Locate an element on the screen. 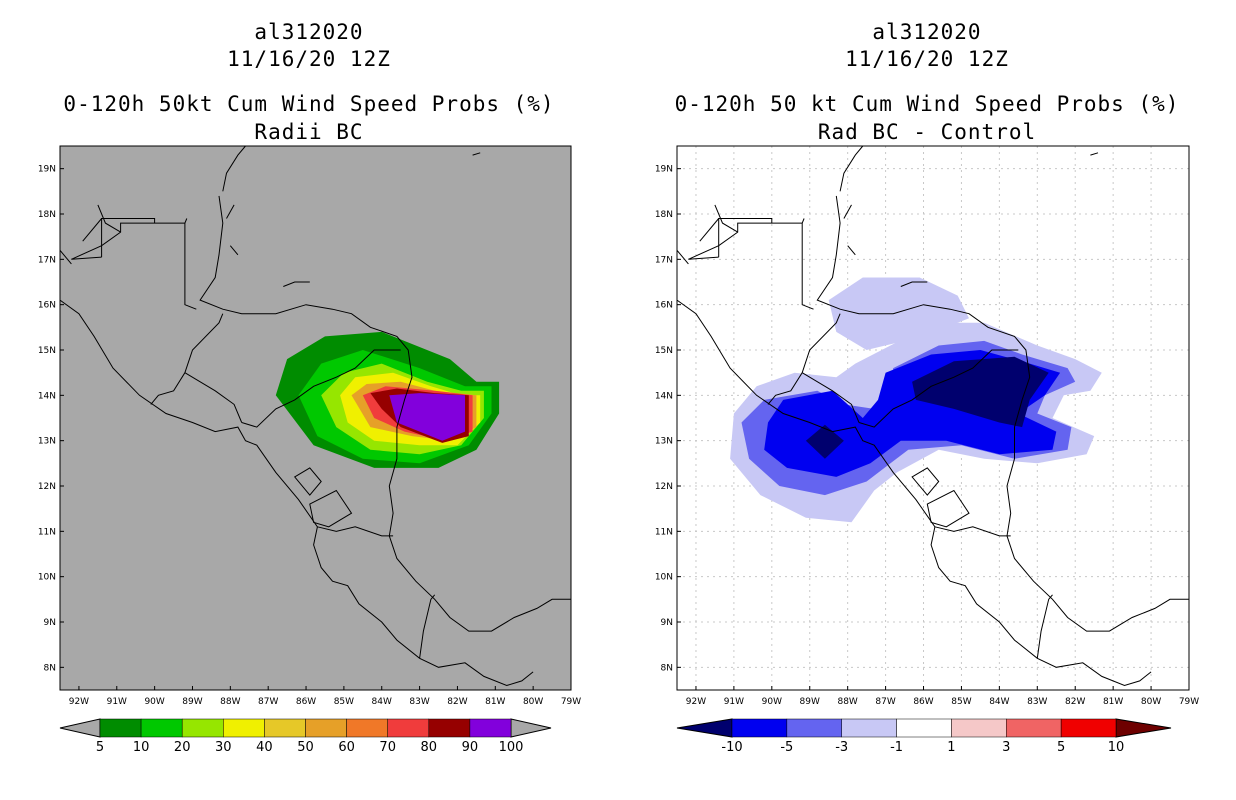 The height and width of the screenshot is (800, 1236). y-tick-label: 13N is located at coordinates (664, 442).